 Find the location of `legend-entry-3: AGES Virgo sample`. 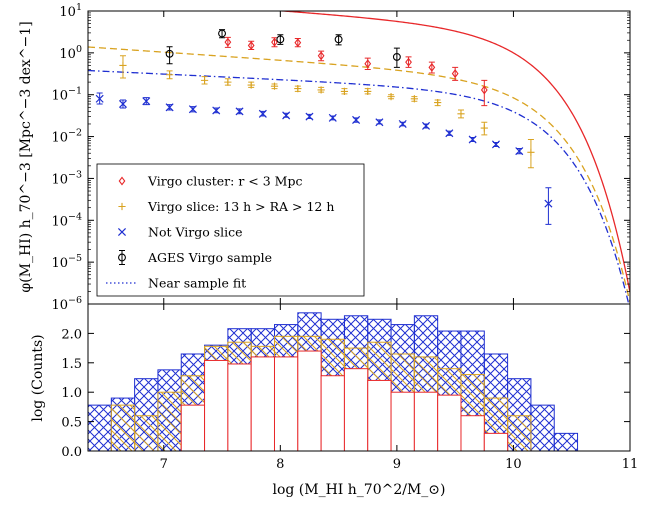

legend-entry-3: AGES Virgo sample is located at coordinates (195, 257).